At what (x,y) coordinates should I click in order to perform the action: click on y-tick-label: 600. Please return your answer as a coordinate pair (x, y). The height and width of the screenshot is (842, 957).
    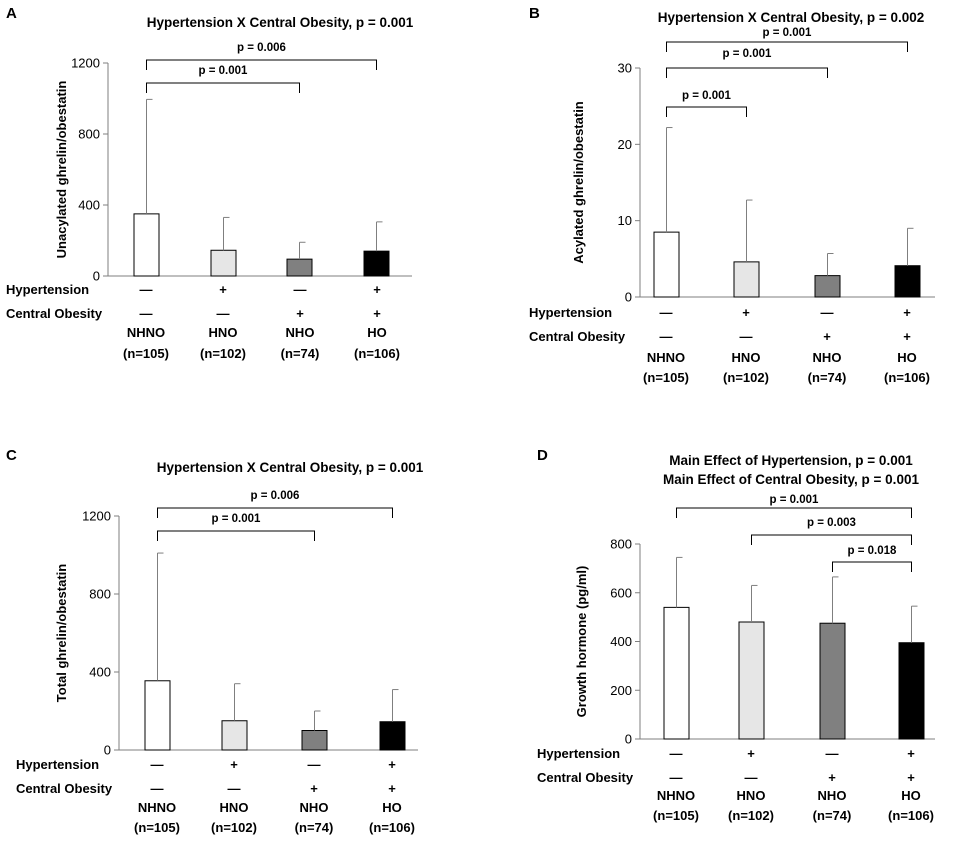
    Looking at the image, I should click on (621, 592).